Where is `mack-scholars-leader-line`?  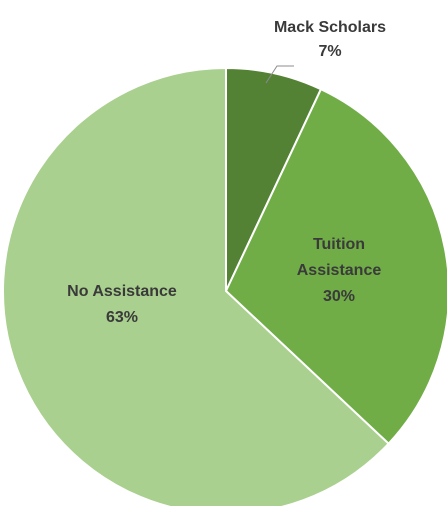 mack-scholars-leader-line is located at coordinates (279, 74).